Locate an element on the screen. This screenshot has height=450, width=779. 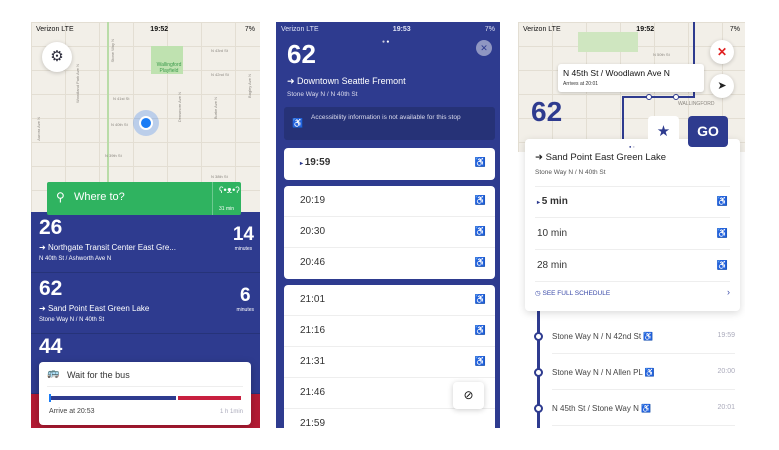
search-bar: ⚲ Where to? ʕ•ᴥ•ʔ 31 min is located at coordinates (144, 198).